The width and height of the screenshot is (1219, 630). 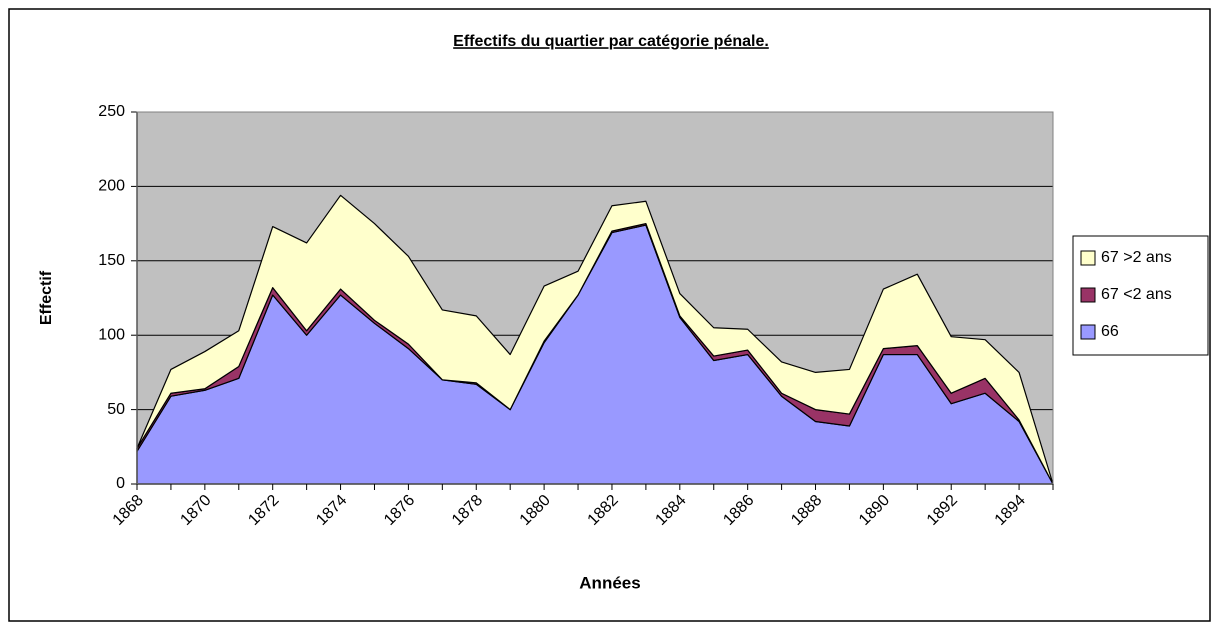 I want to click on legend-label: 67 >2 ans, so click(x=1136, y=257).